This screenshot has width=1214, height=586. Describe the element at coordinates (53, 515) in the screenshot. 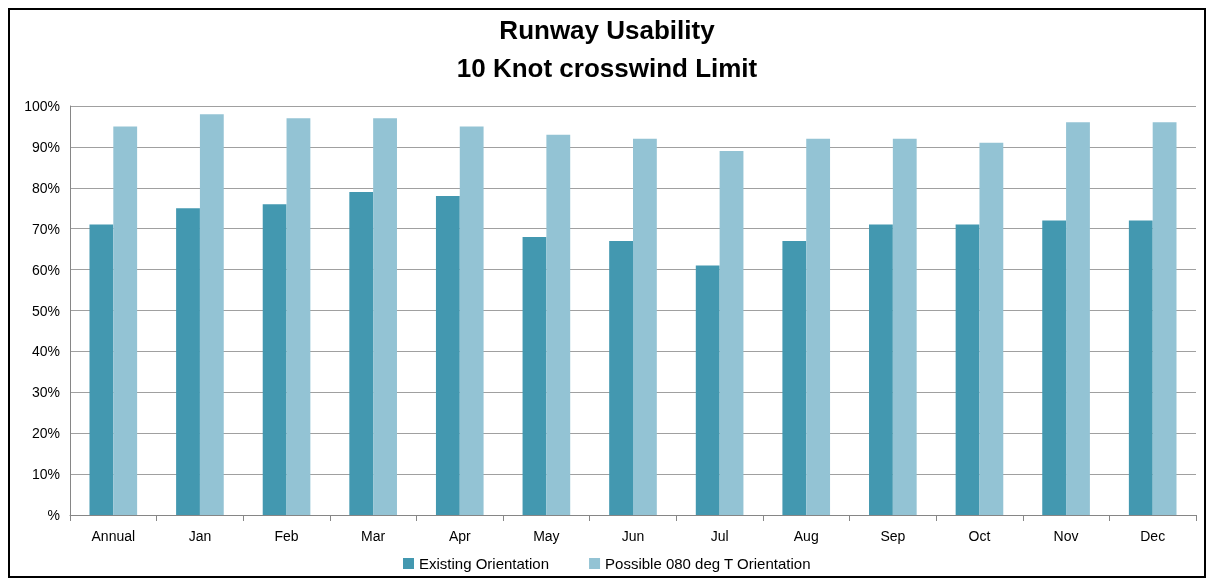

I see `y-tick-label: %` at that location.